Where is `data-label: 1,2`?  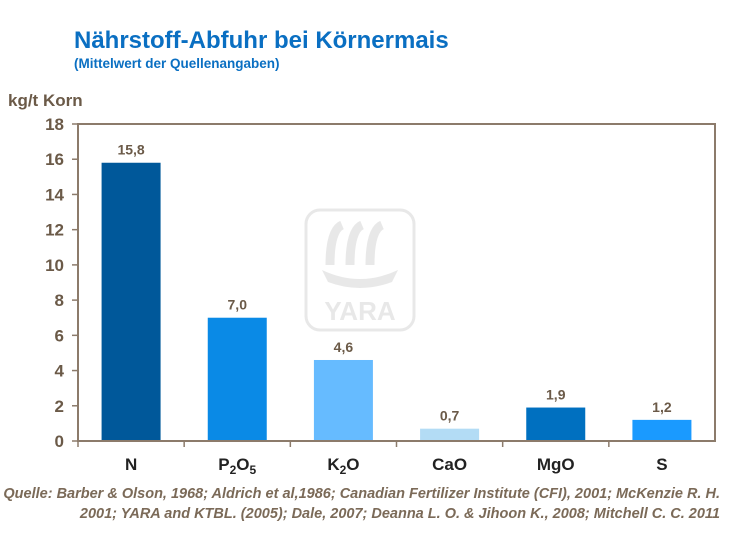 data-label: 1,2 is located at coordinates (662, 407).